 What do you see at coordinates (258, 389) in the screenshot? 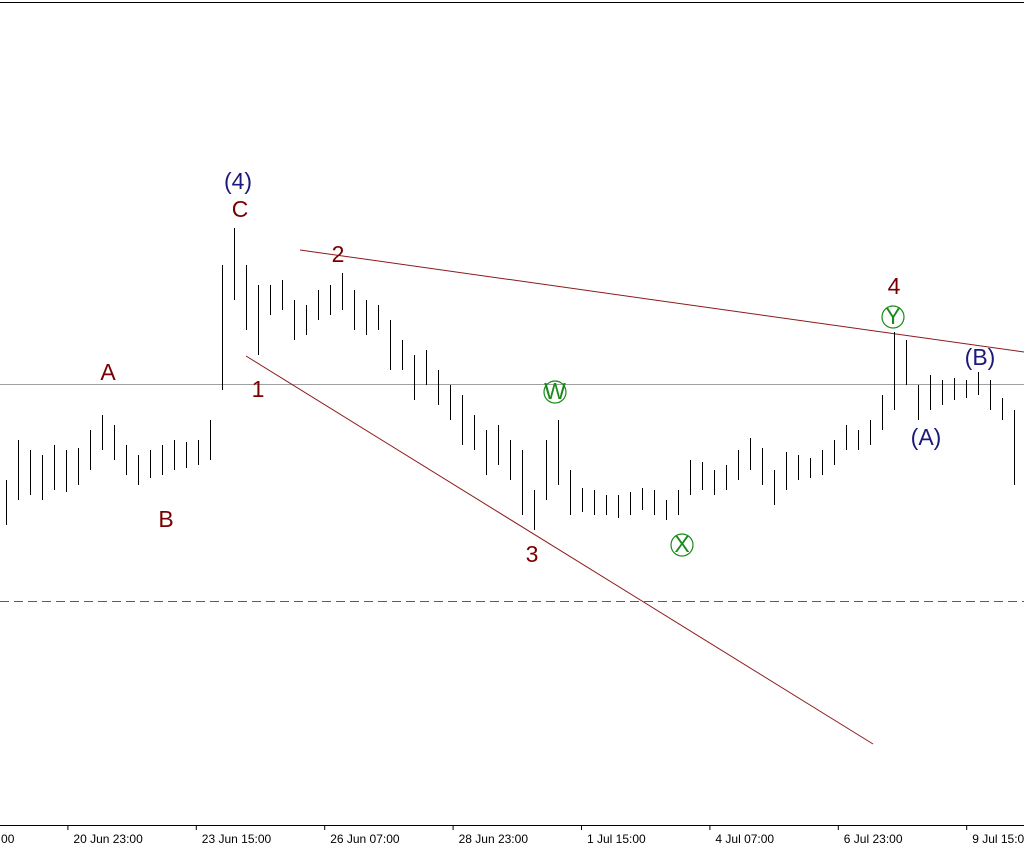
I see `wave-label: 1` at bounding box center [258, 389].